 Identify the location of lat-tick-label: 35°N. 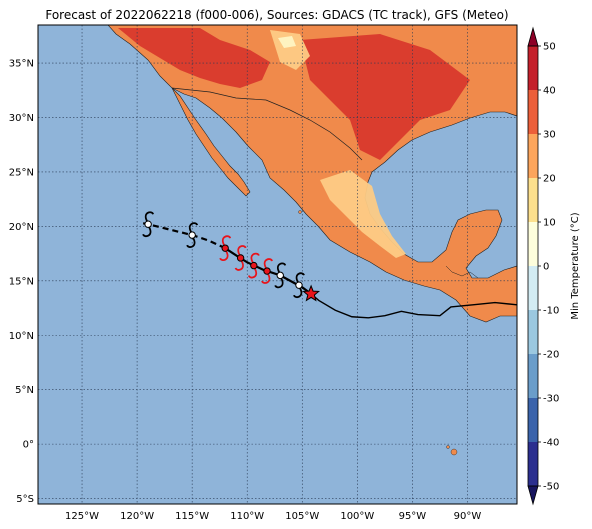
(21, 64).